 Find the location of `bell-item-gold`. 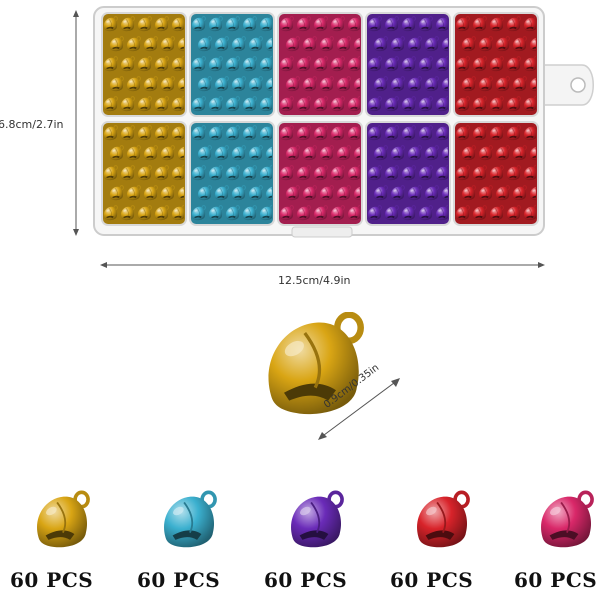

bell-item-gold is located at coordinates (68, 523).